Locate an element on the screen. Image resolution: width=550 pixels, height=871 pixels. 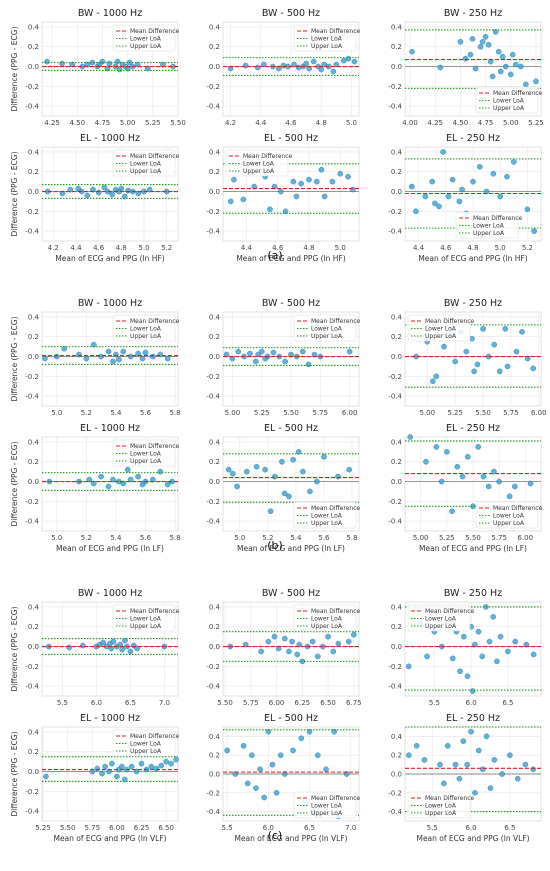
x-tick-label: 6.25 is located at coordinates (303, 703).